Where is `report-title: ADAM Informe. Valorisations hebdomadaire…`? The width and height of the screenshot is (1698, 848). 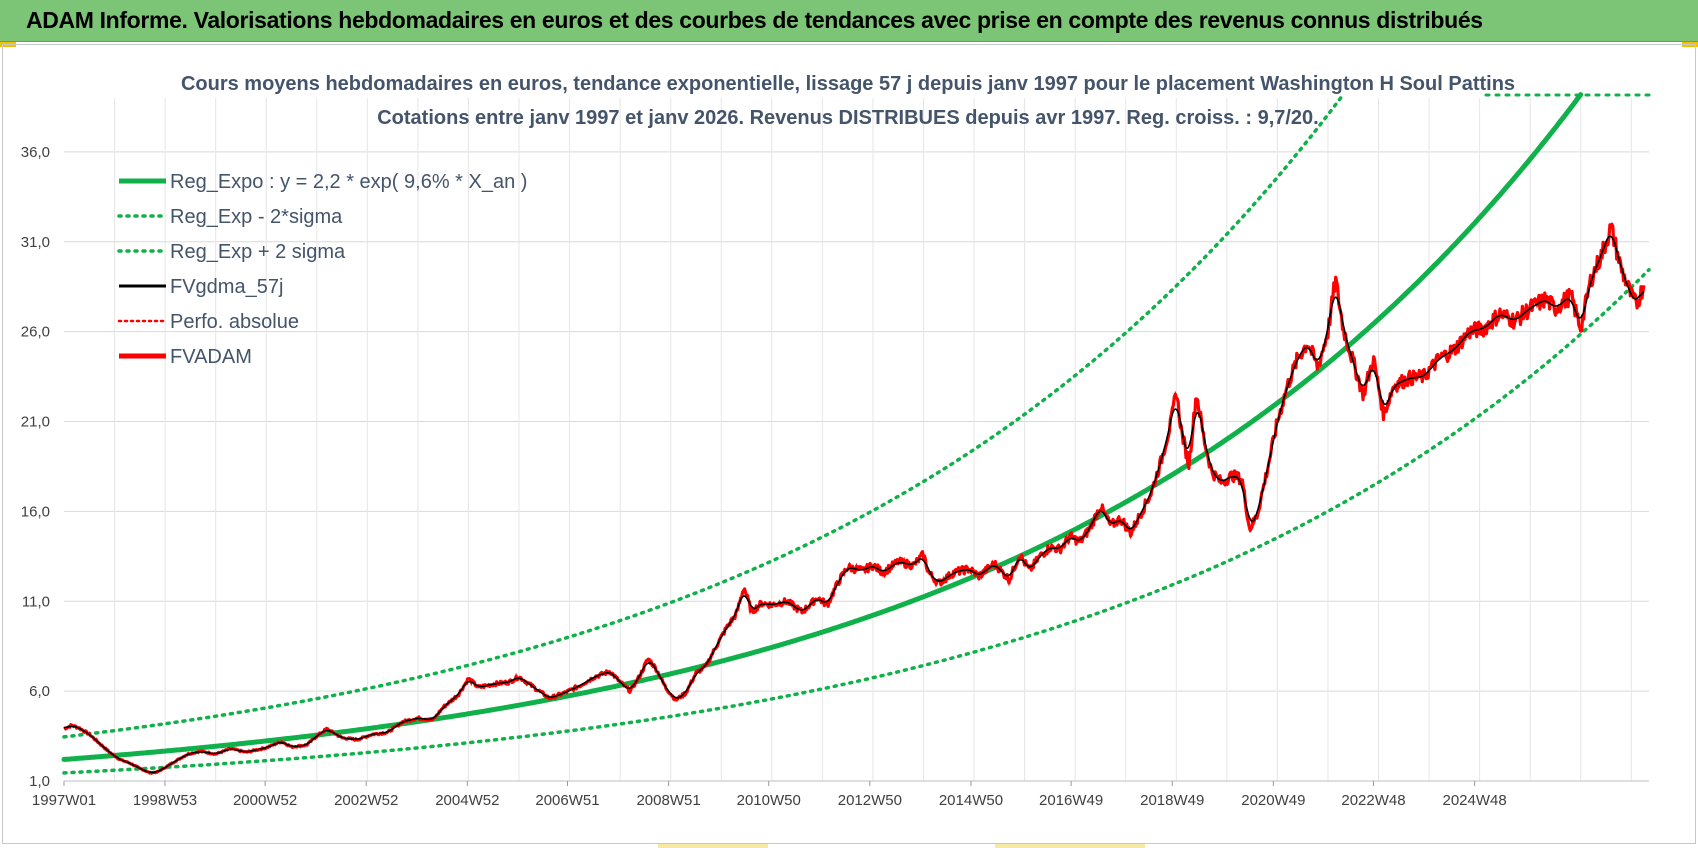
report-title: ADAM Informe. Valorisations hebdomadaire… is located at coordinates (754, 20).